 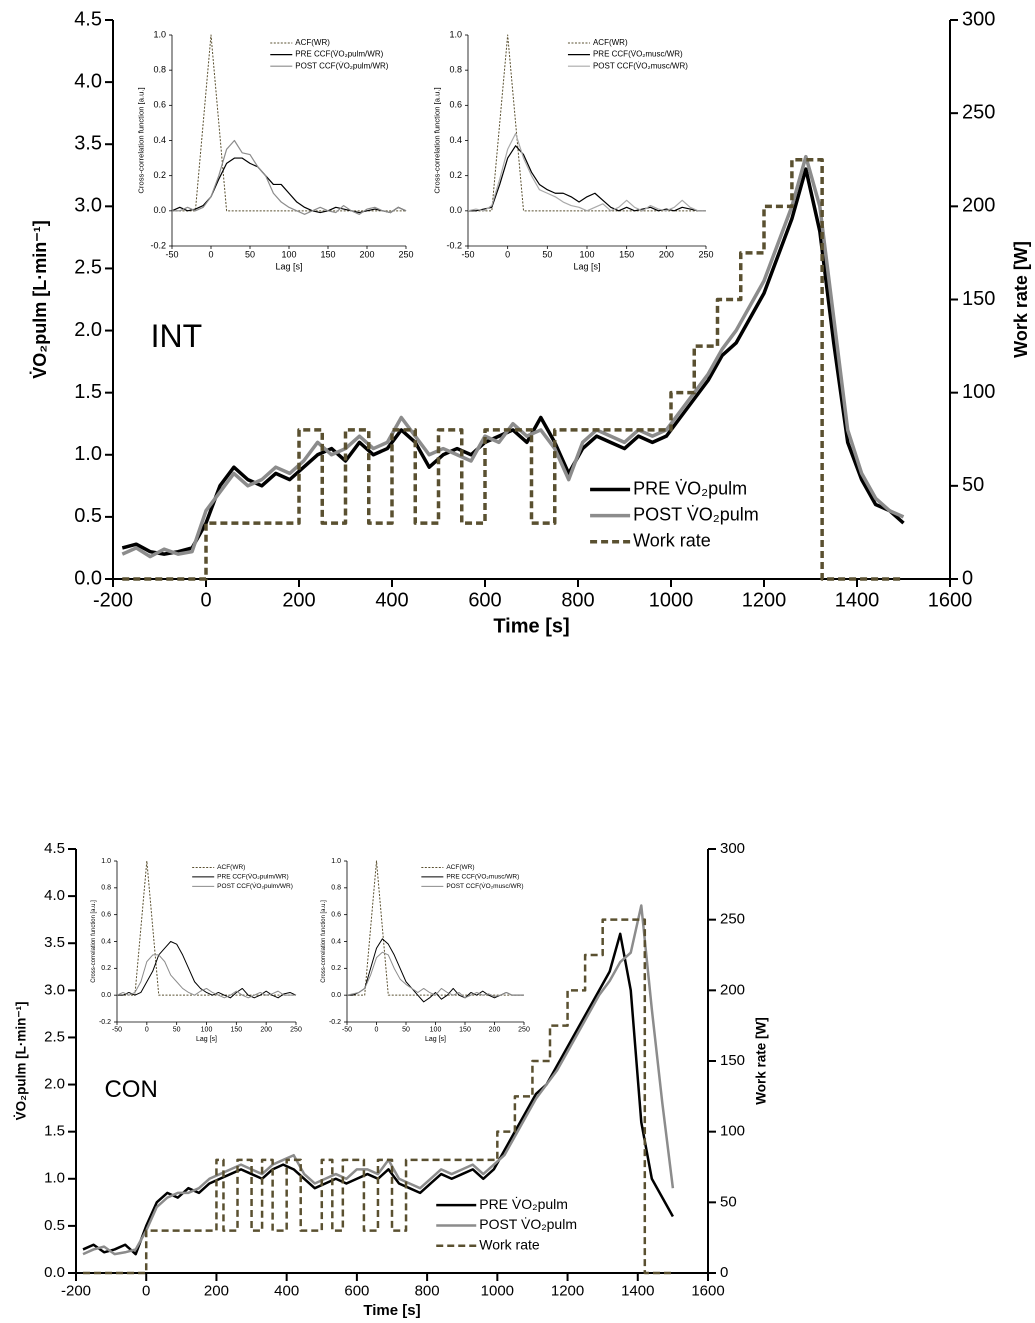 What do you see at coordinates (54, 989) in the screenshot?
I see `y-tick-label: 3.0` at bounding box center [54, 989].